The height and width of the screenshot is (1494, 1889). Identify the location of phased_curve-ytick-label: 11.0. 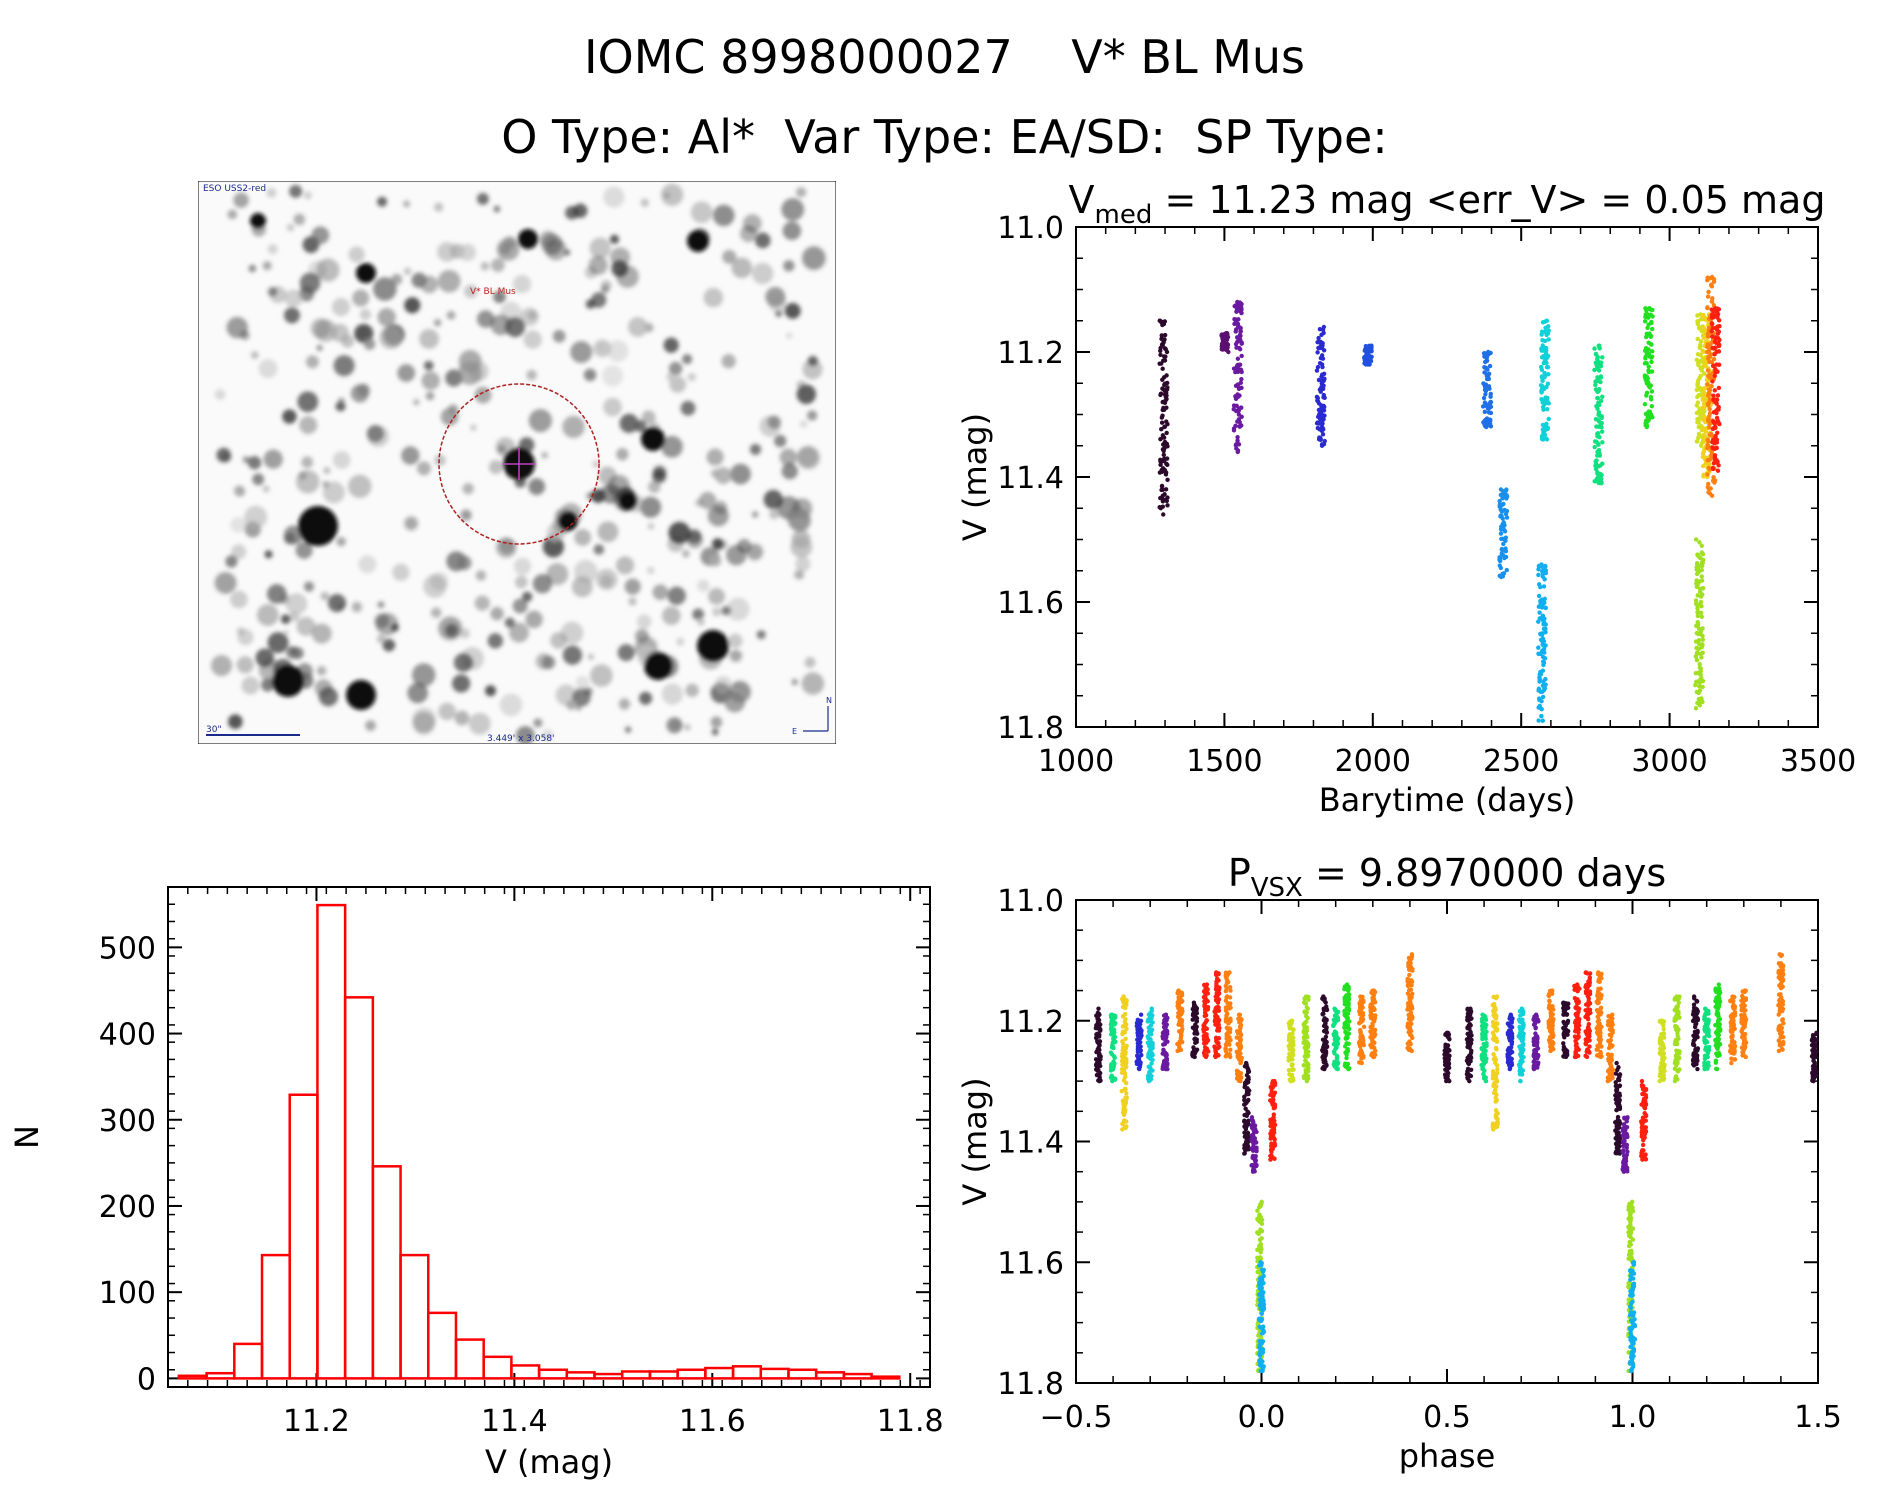
(1030, 901).